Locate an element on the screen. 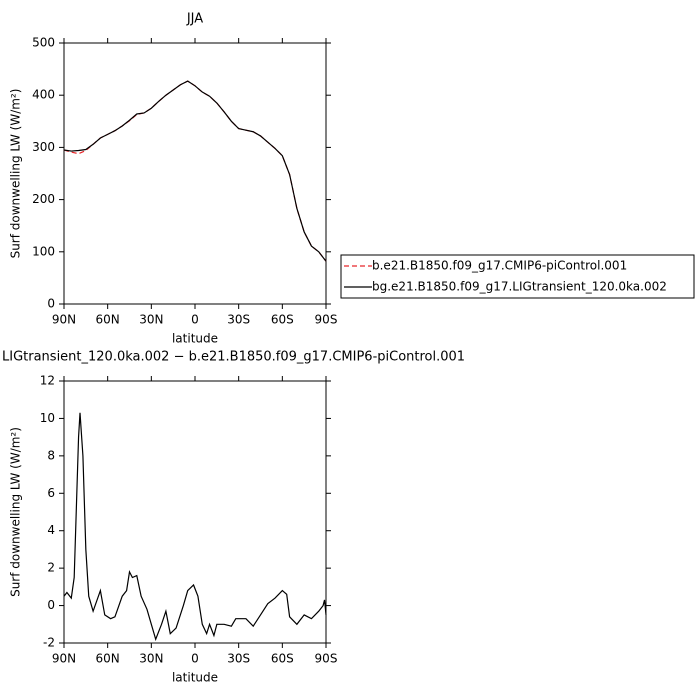  y-tick-label: -2 is located at coordinates (49, 643).